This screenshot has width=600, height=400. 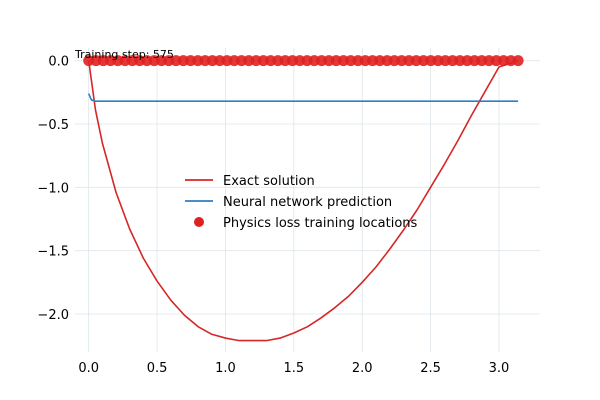 What do you see at coordinates (269, 181) in the screenshot?
I see `legend-label: Exact solution` at bounding box center [269, 181].